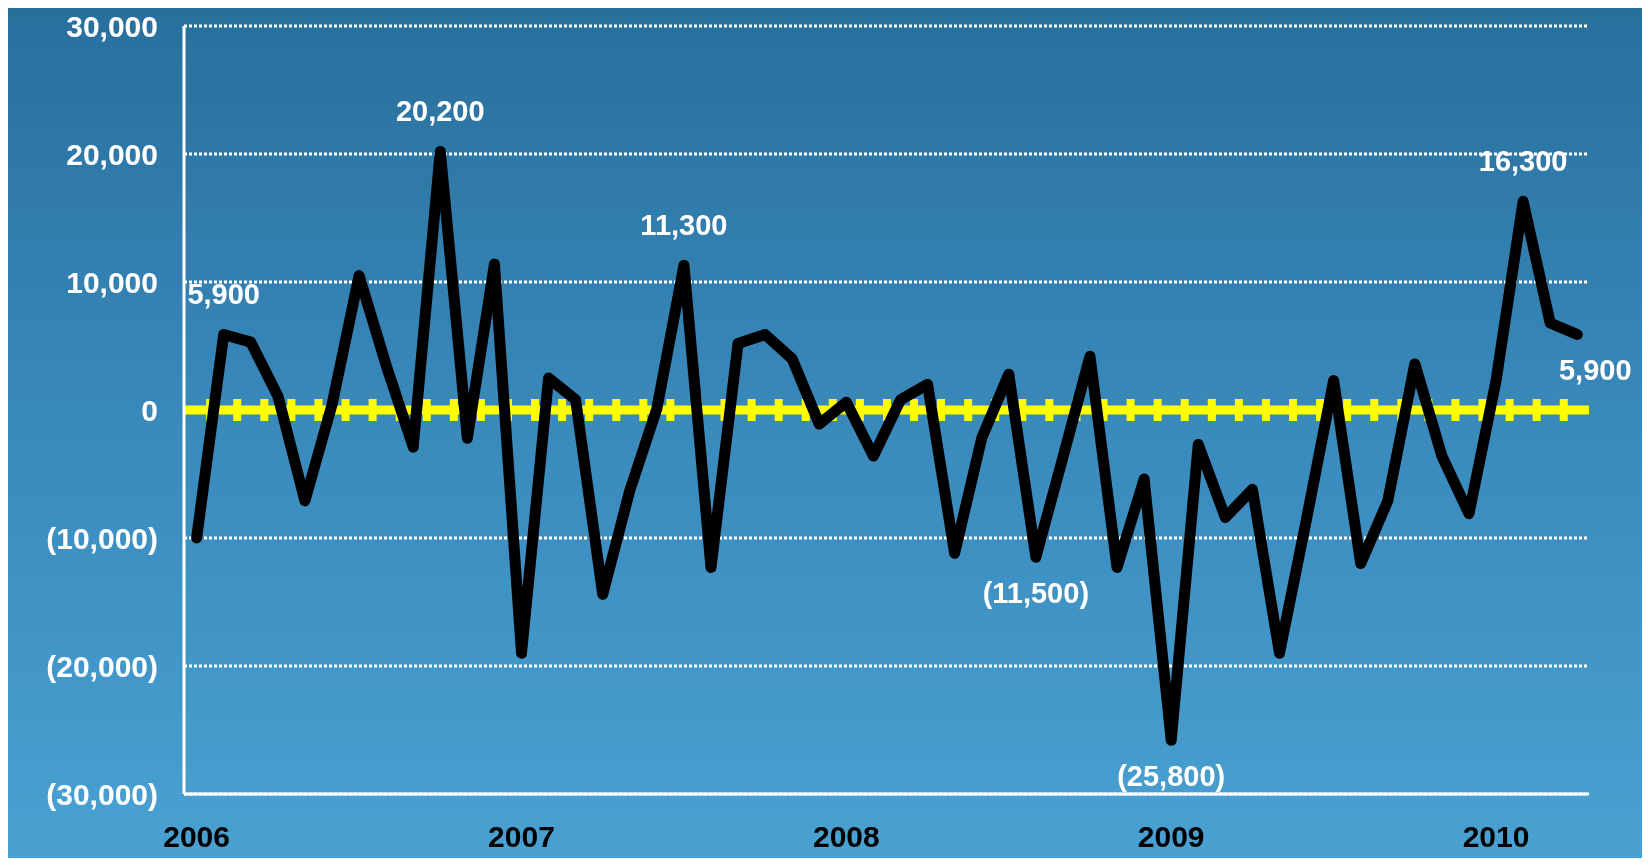 Image resolution: width=1650 pixels, height=866 pixels. What do you see at coordinates (112, 282) in the screenshot?
I see `y-tick-label: 10,000` at bounding box center [112, 282].